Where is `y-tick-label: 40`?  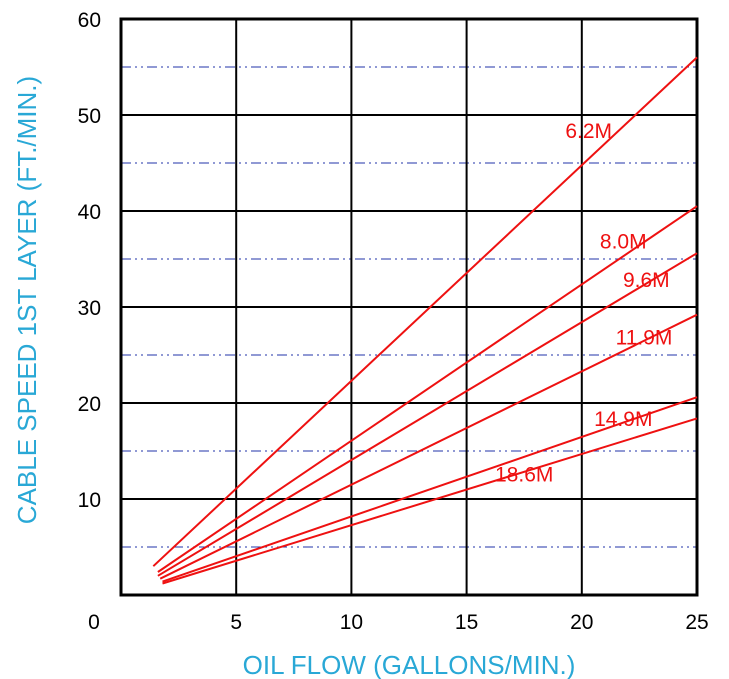 y-tick-label: 40 is located at coordinates (89, 212).